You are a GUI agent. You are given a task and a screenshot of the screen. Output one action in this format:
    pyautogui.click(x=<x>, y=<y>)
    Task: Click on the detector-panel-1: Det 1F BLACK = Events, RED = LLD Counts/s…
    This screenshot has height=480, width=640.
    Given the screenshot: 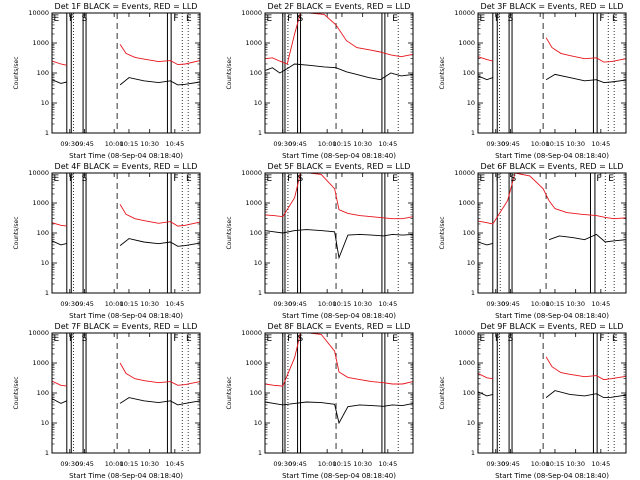 What is the action you would take?
    pyautogui.click(x=106, y=80)
    